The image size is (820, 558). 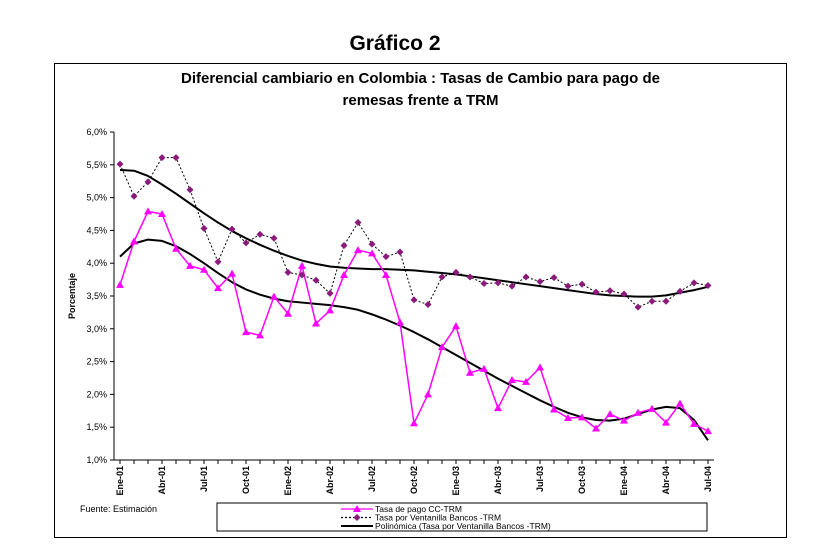 What do you see at coordinates (96, 296) in the screenshot?
I see `y-tick-label: 3,5%` at bounding box center [96, 296].